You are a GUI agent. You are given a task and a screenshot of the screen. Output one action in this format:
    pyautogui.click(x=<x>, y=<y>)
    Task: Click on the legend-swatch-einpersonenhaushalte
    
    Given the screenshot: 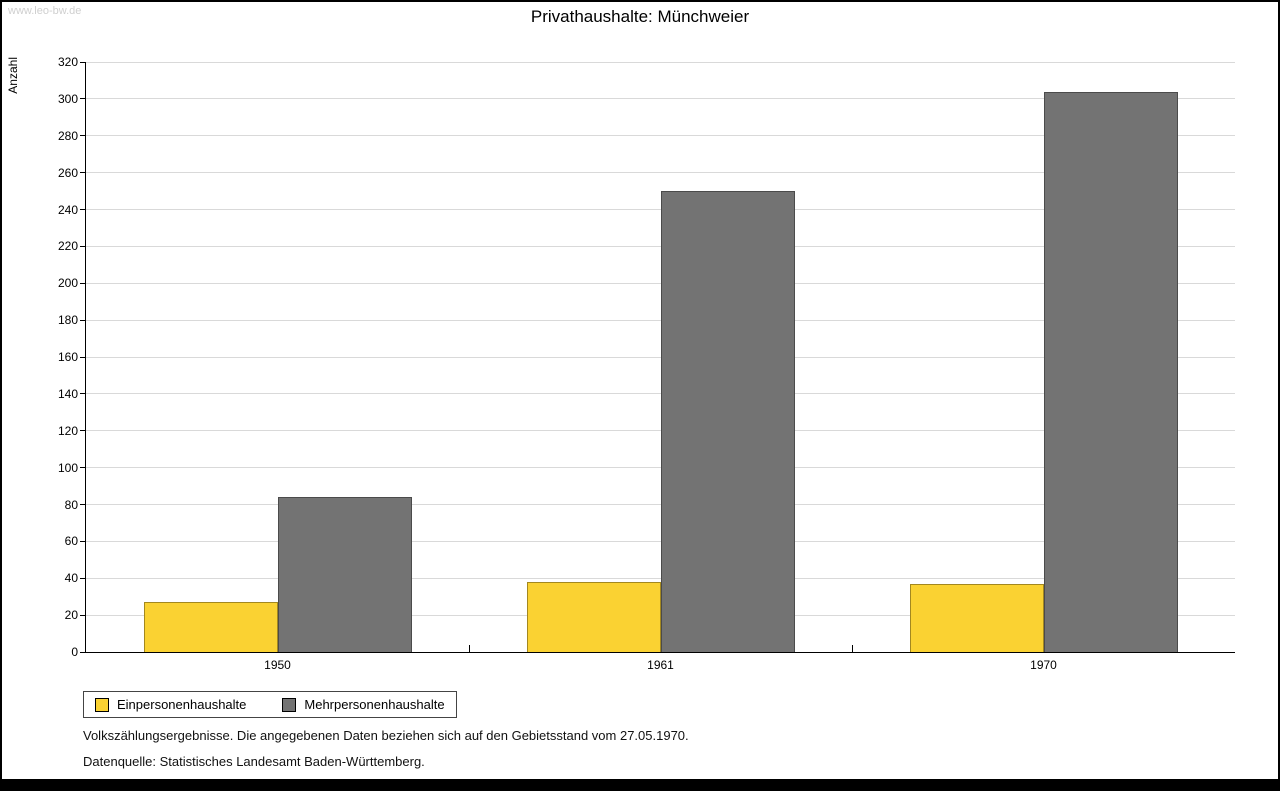 What is the action you would take?
    pyautogui.click(x=102, y=704)
    